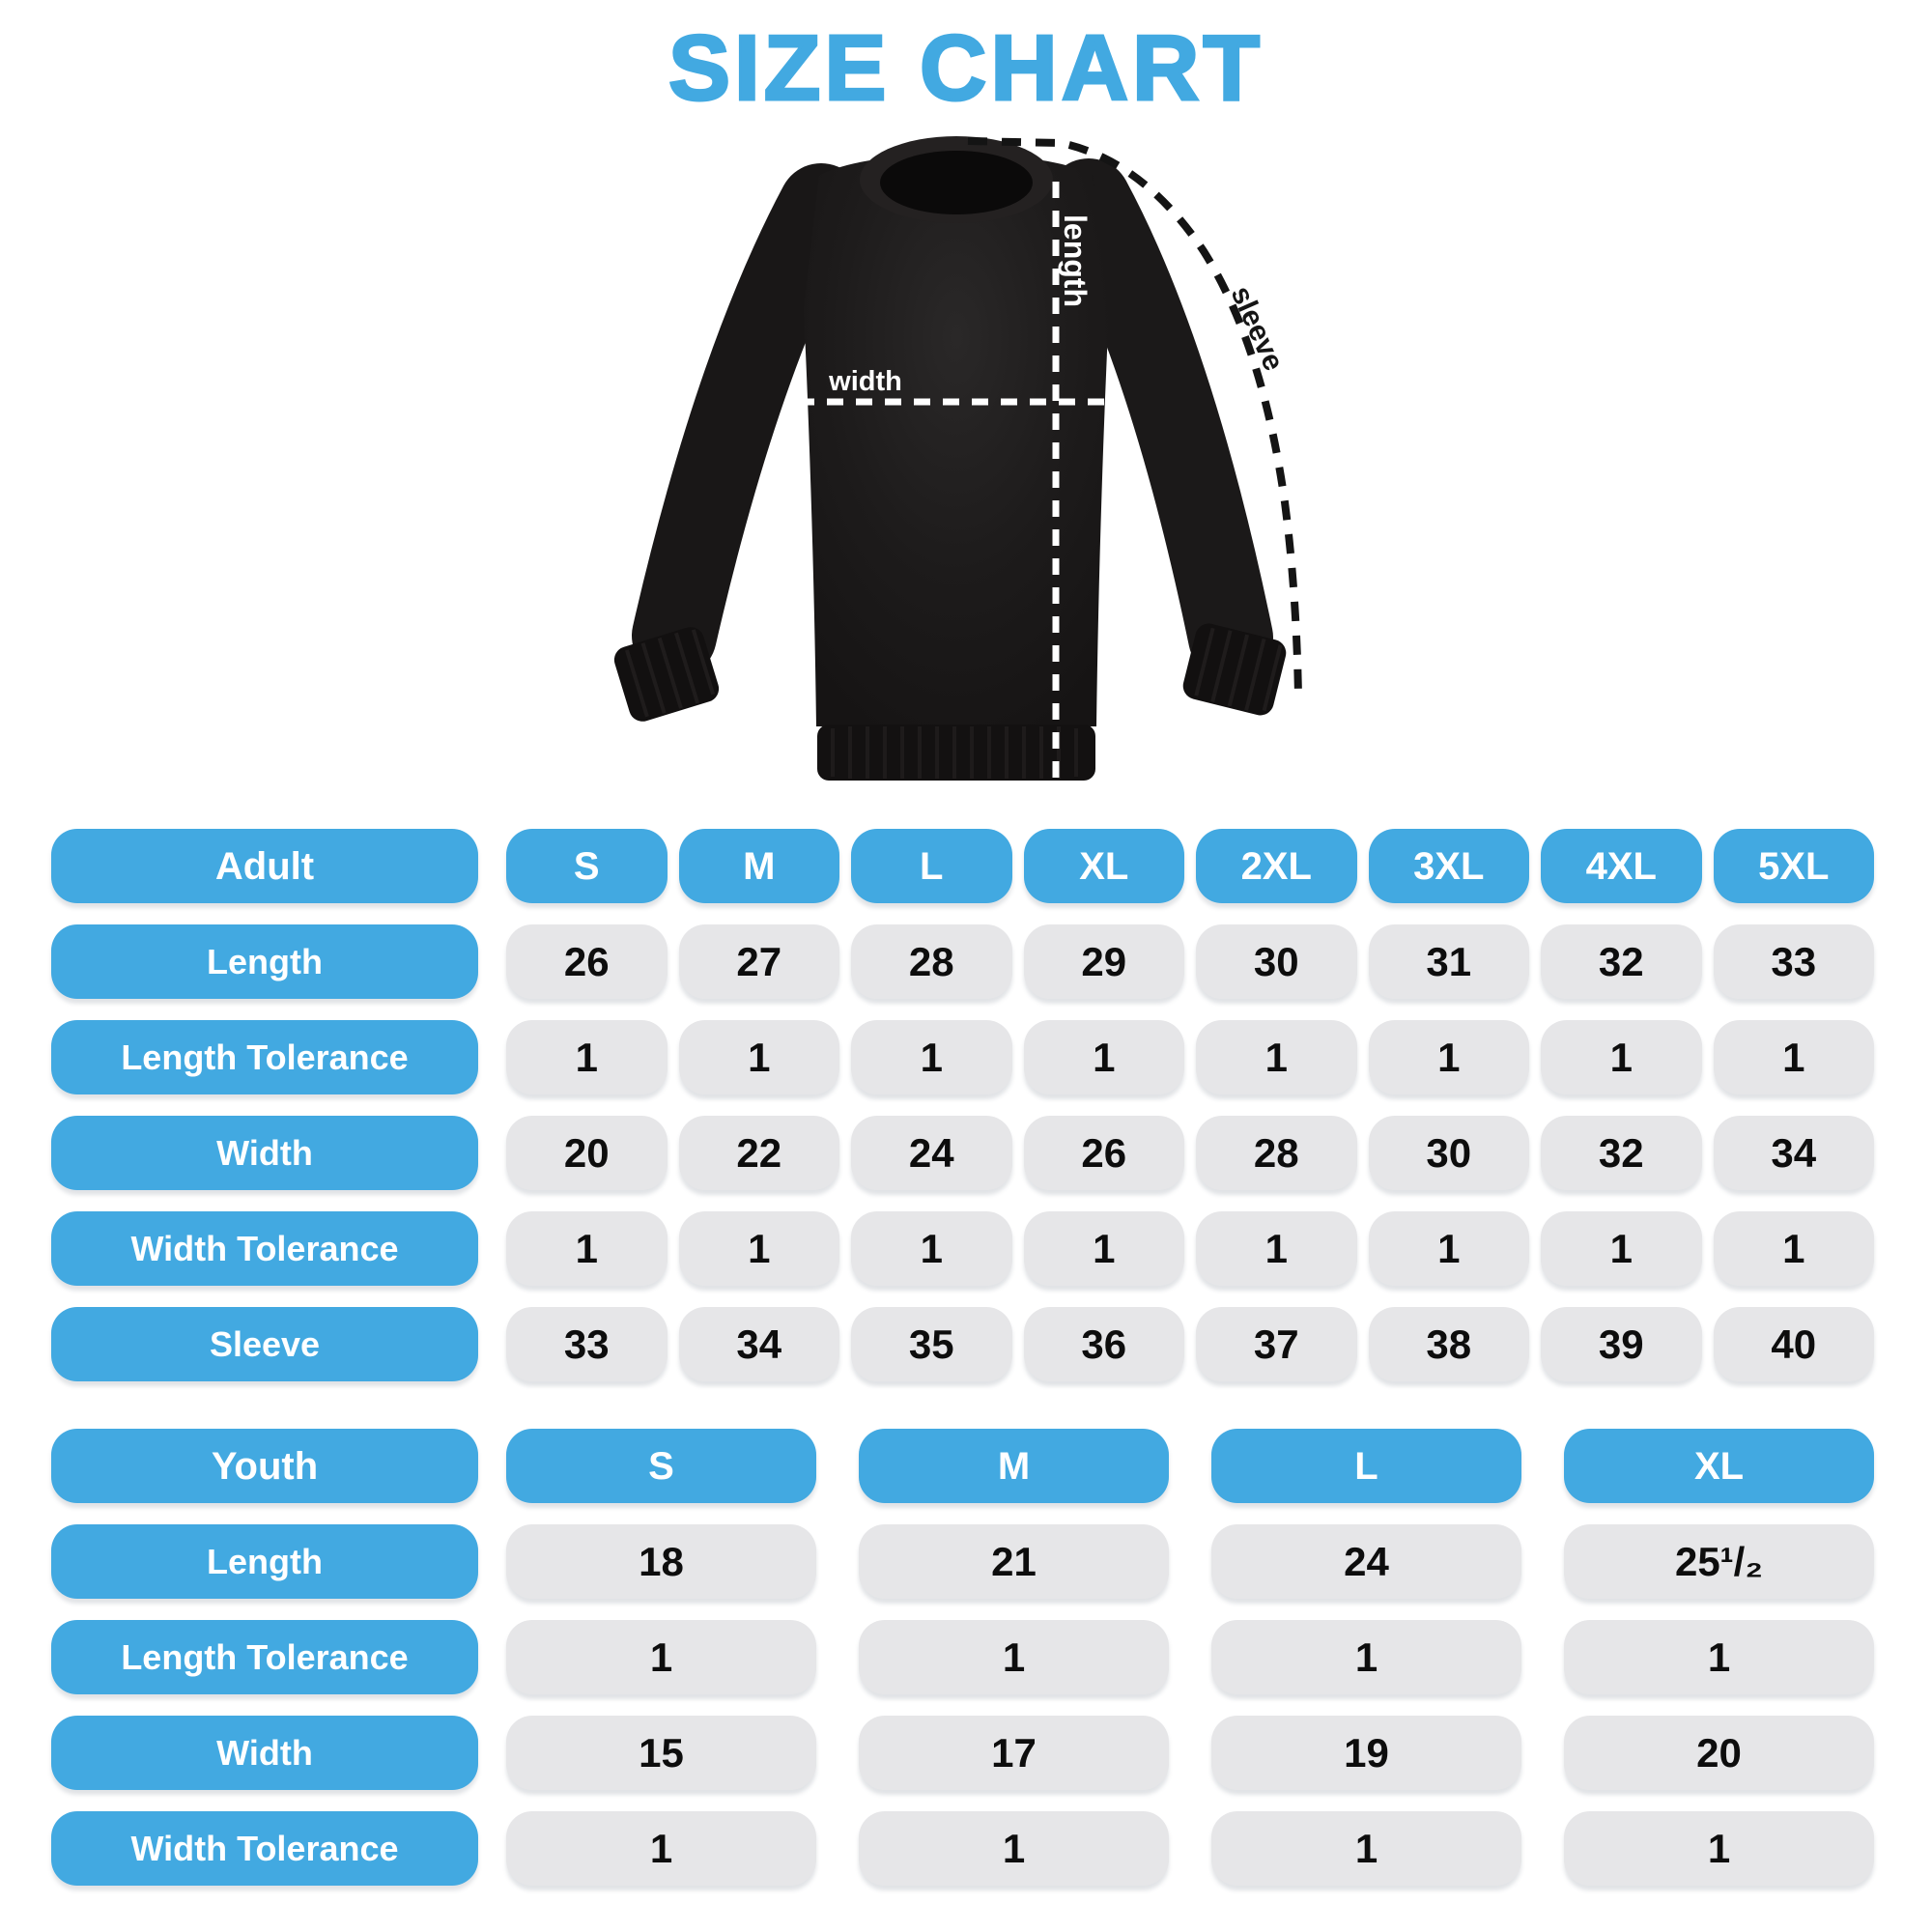 The width and height of the screenshot is (1932, 1932). Describe the element at coordinates (1276, 866) in the screenshot. I see `size-header-cell: 2XL` at that location.